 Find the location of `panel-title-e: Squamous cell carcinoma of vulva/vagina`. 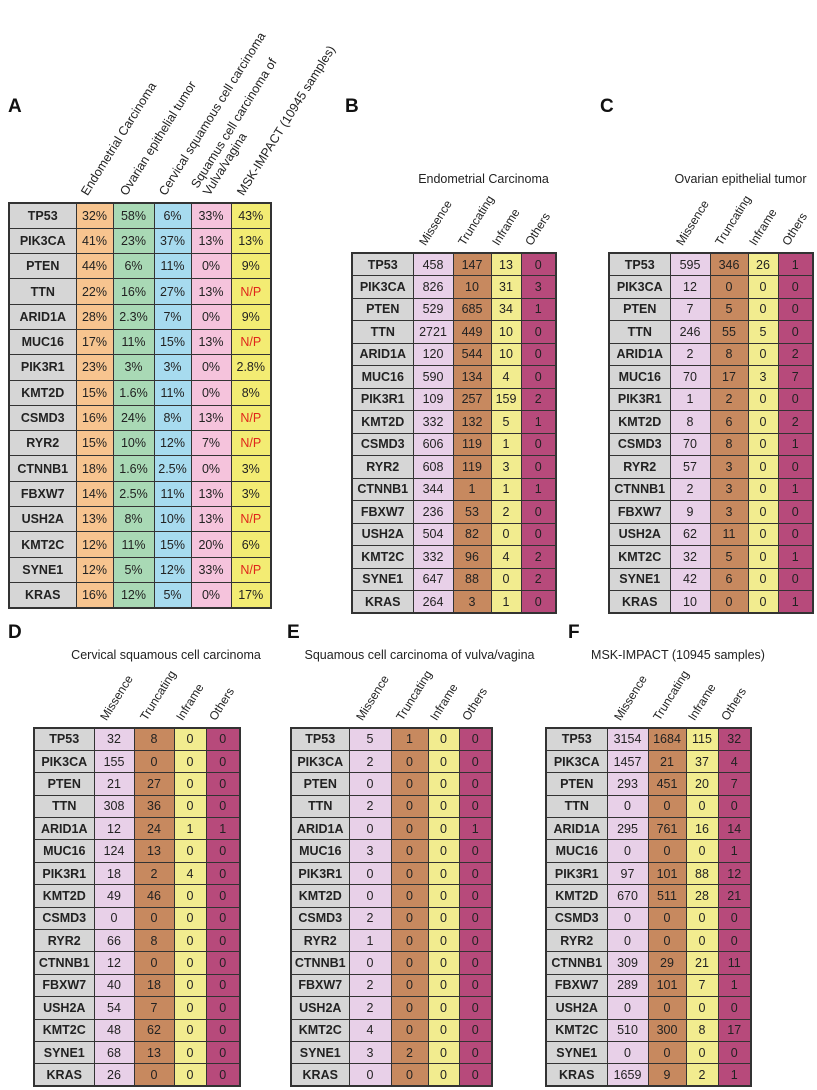

panel-title-e: Squamous cell carcinoma of vulva/vagina is located at coordinates (419, 655).